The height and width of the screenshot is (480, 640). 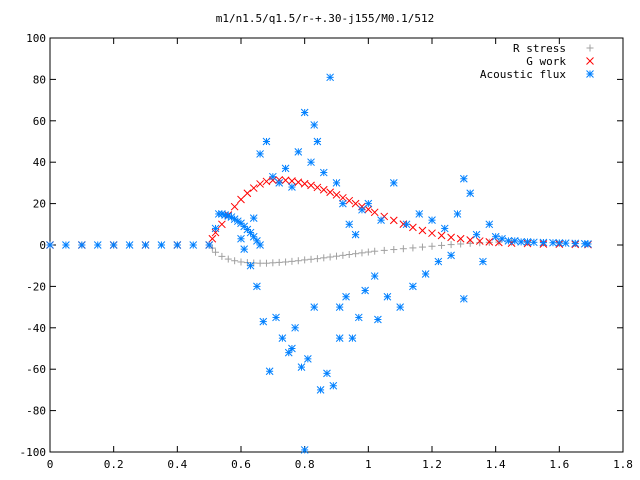 What do you see at coordinates (36, 369) in the screenshot?
I see `y-tick-label: -60` at bounding box center [36, 369].